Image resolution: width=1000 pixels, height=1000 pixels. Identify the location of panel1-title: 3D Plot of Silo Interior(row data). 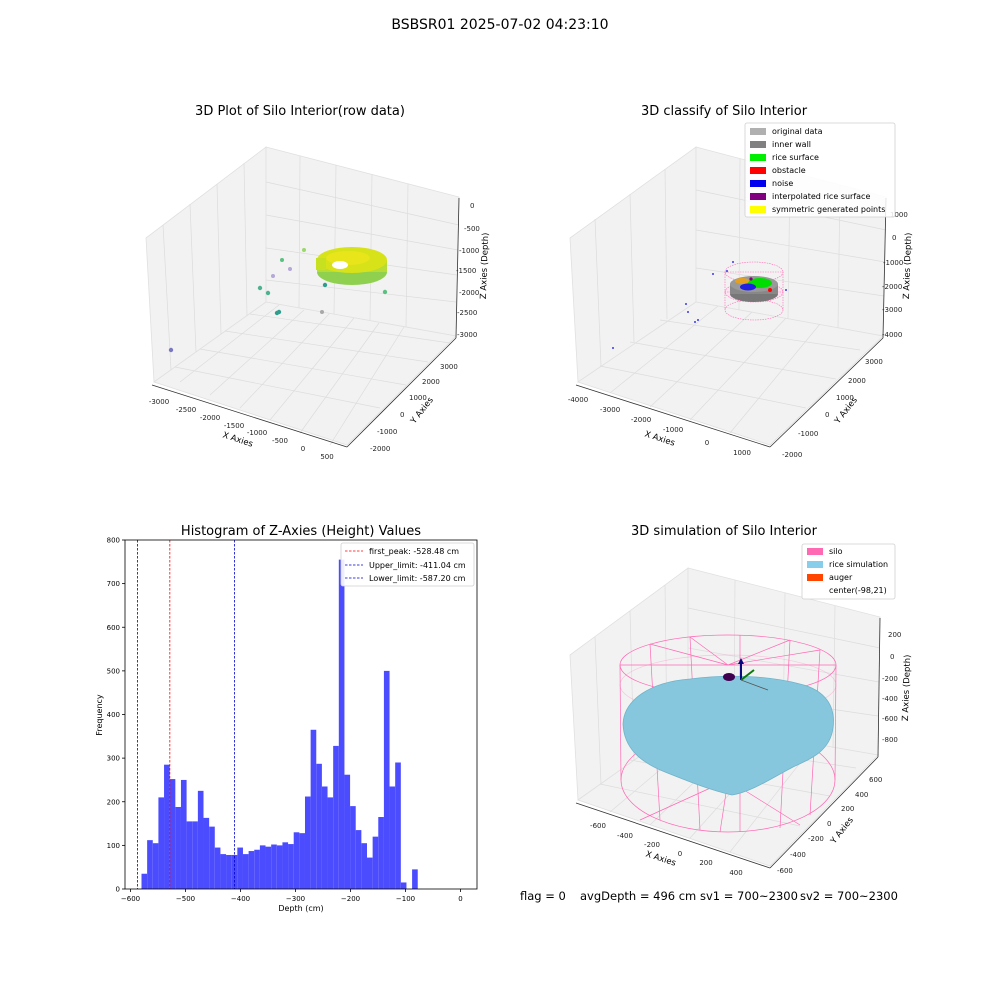
(300, 111).